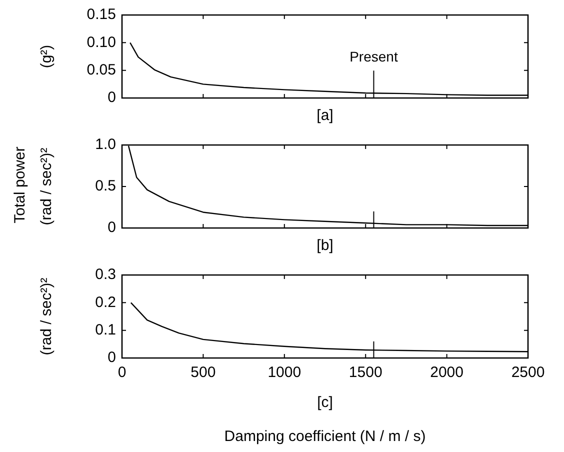 Image resolution: width=564 pixels, height=452 pixels. I want to click on x-tick-label: 1000, so click(285, 373).